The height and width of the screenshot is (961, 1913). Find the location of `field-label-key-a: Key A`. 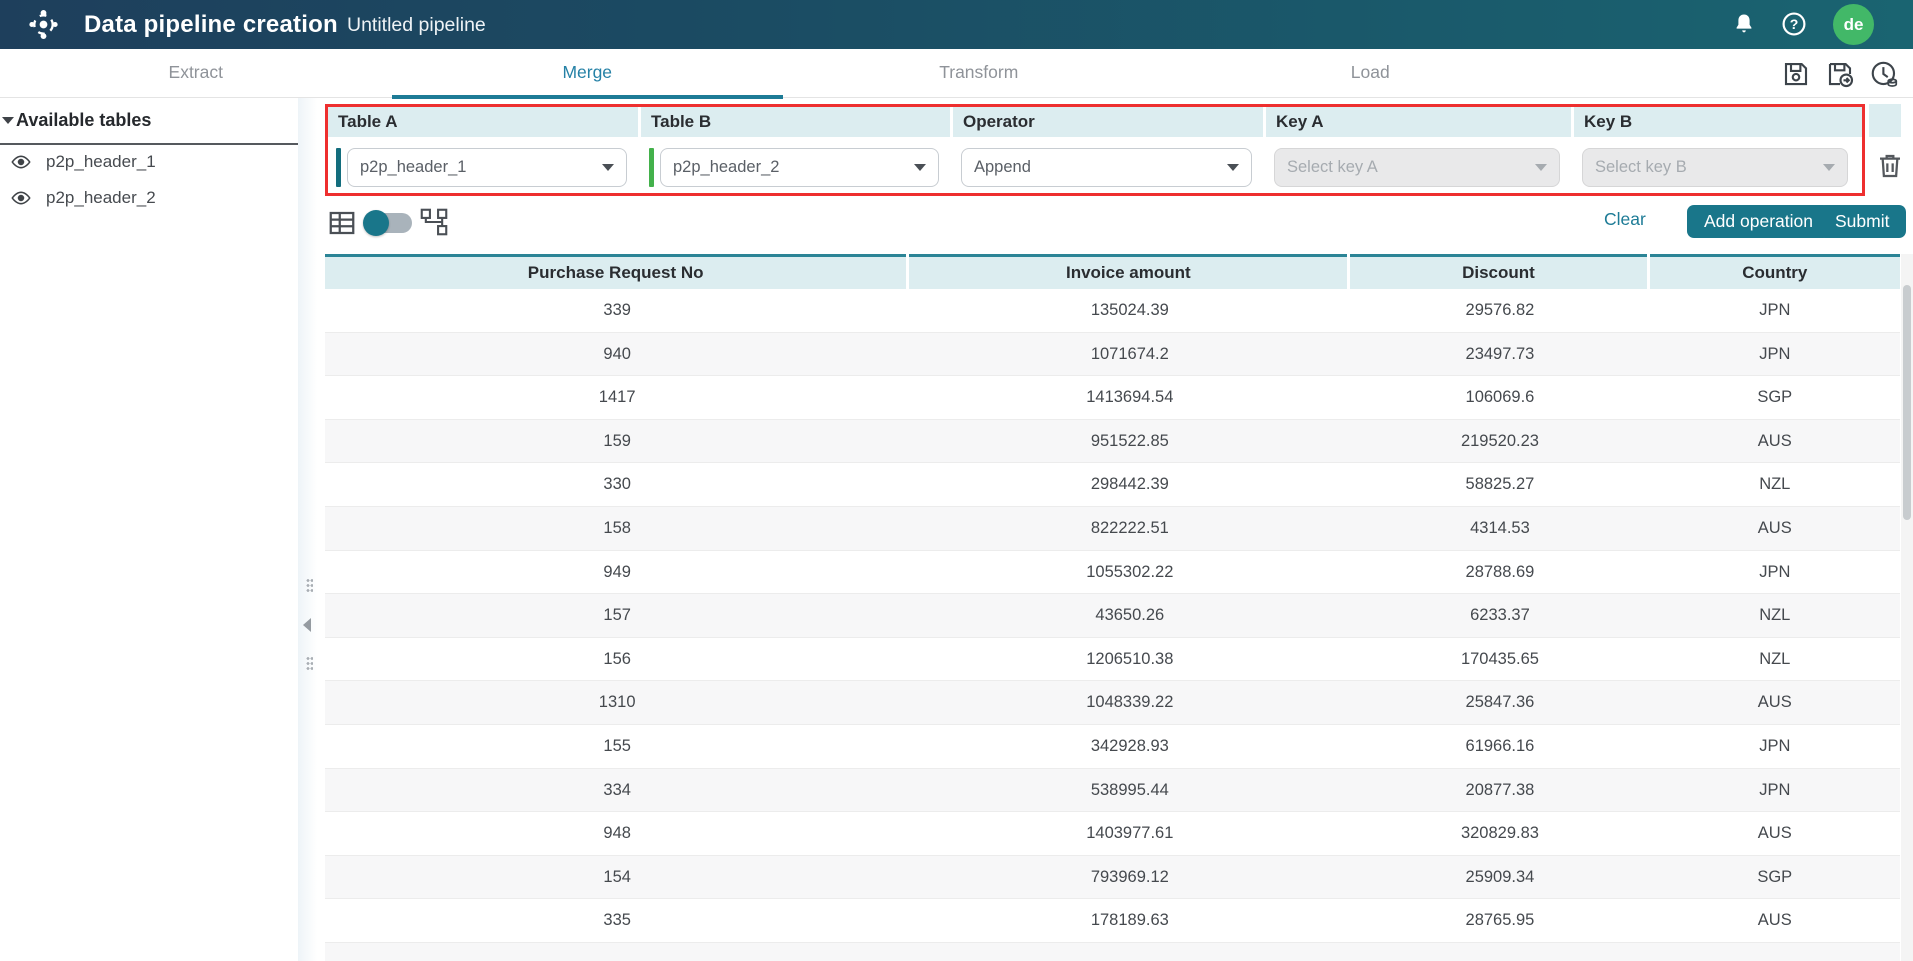

field-label-key-a: Key A is located at coordinates (1418, 122).